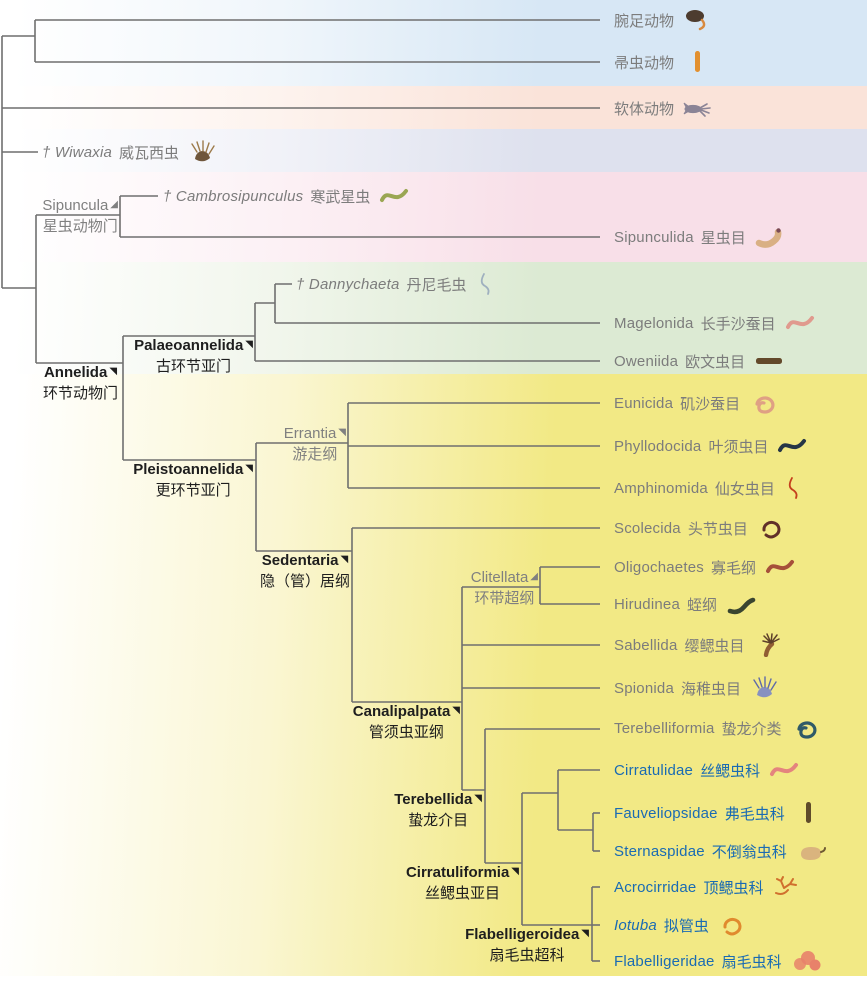  Describe the element at coordinates (406, 722) in the screenshot. I see `node-canalipalpata: Canalipalpata ◥ 管须虫亚纲` at that location.